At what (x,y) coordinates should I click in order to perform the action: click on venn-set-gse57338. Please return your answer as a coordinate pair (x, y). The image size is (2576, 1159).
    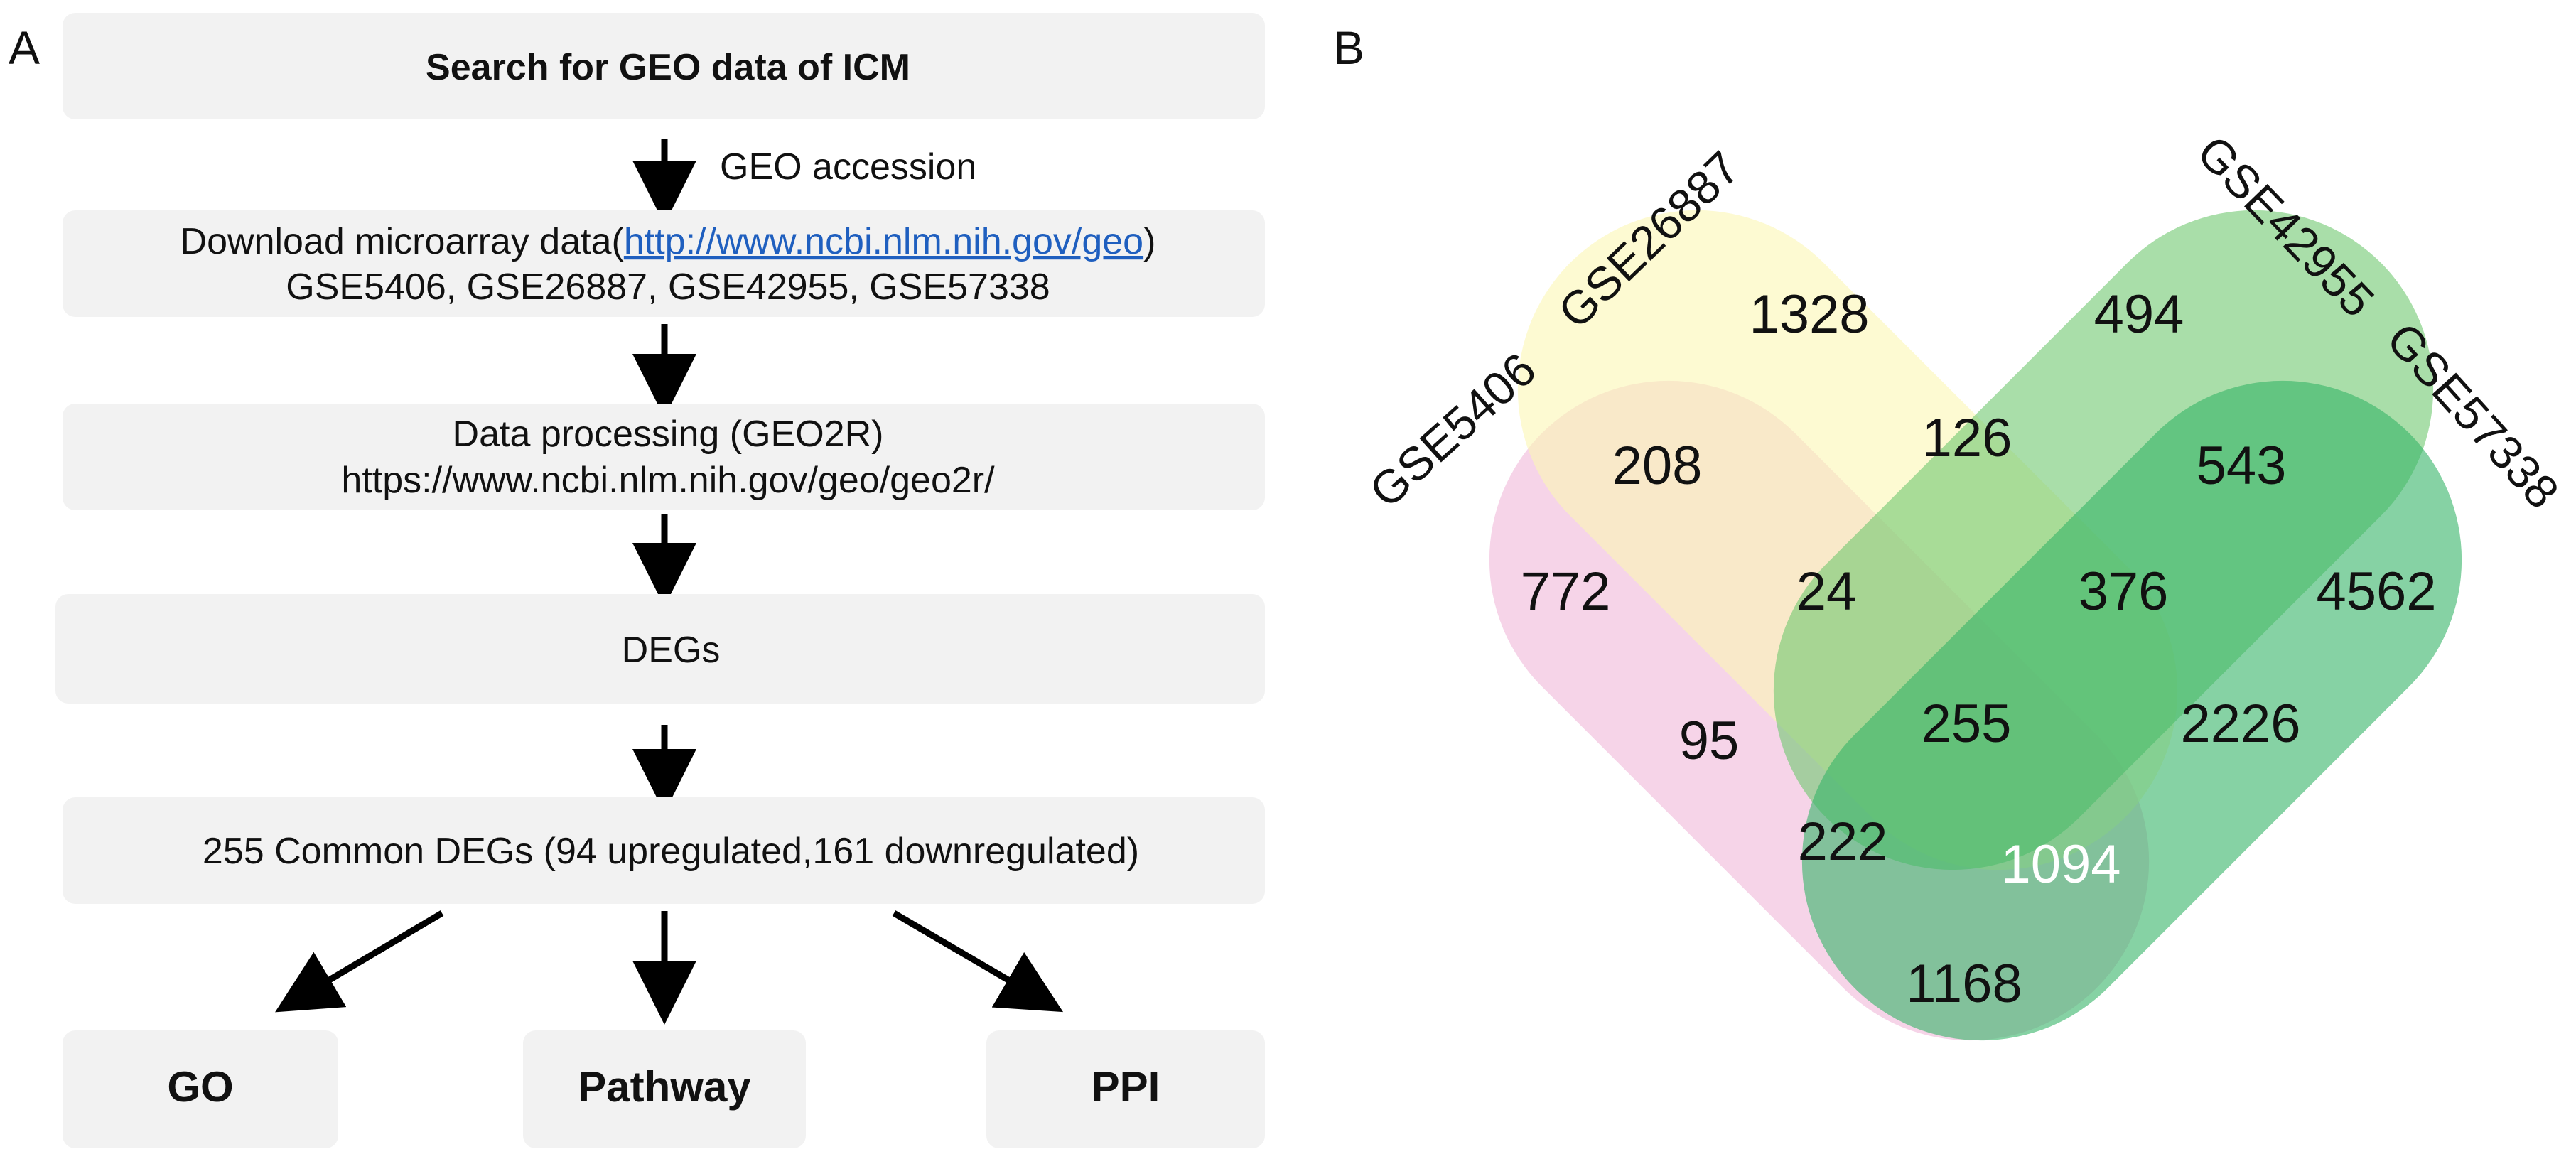
    Looking at the image, I should click on (2132, 710).